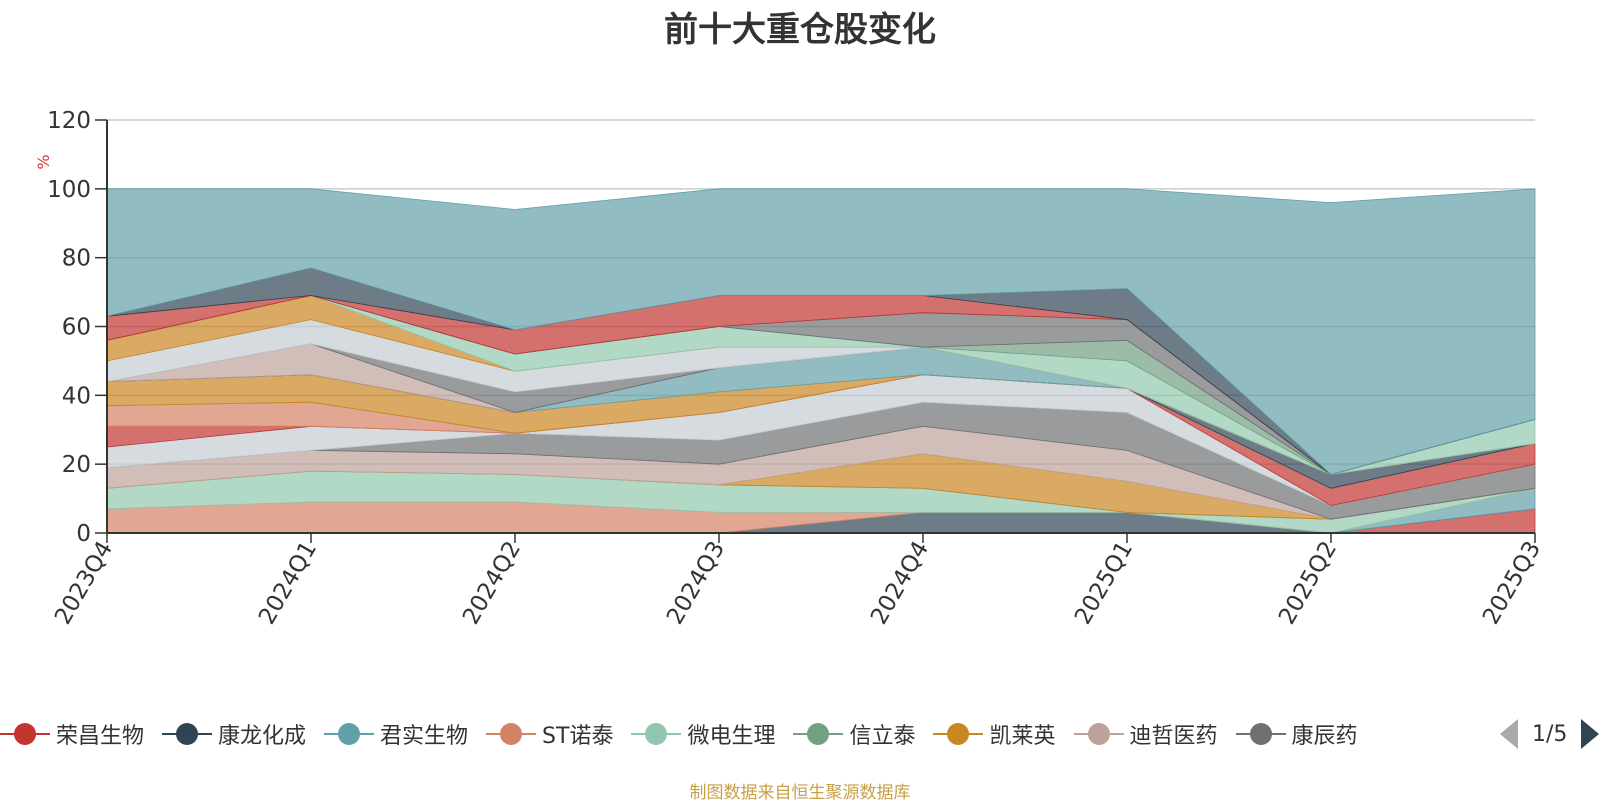 The height and width of the screenshot is (803, 1600). Describe the element at coordinates (69, 121) in the screenshot. I see `y-tick-label: 120` at that location.